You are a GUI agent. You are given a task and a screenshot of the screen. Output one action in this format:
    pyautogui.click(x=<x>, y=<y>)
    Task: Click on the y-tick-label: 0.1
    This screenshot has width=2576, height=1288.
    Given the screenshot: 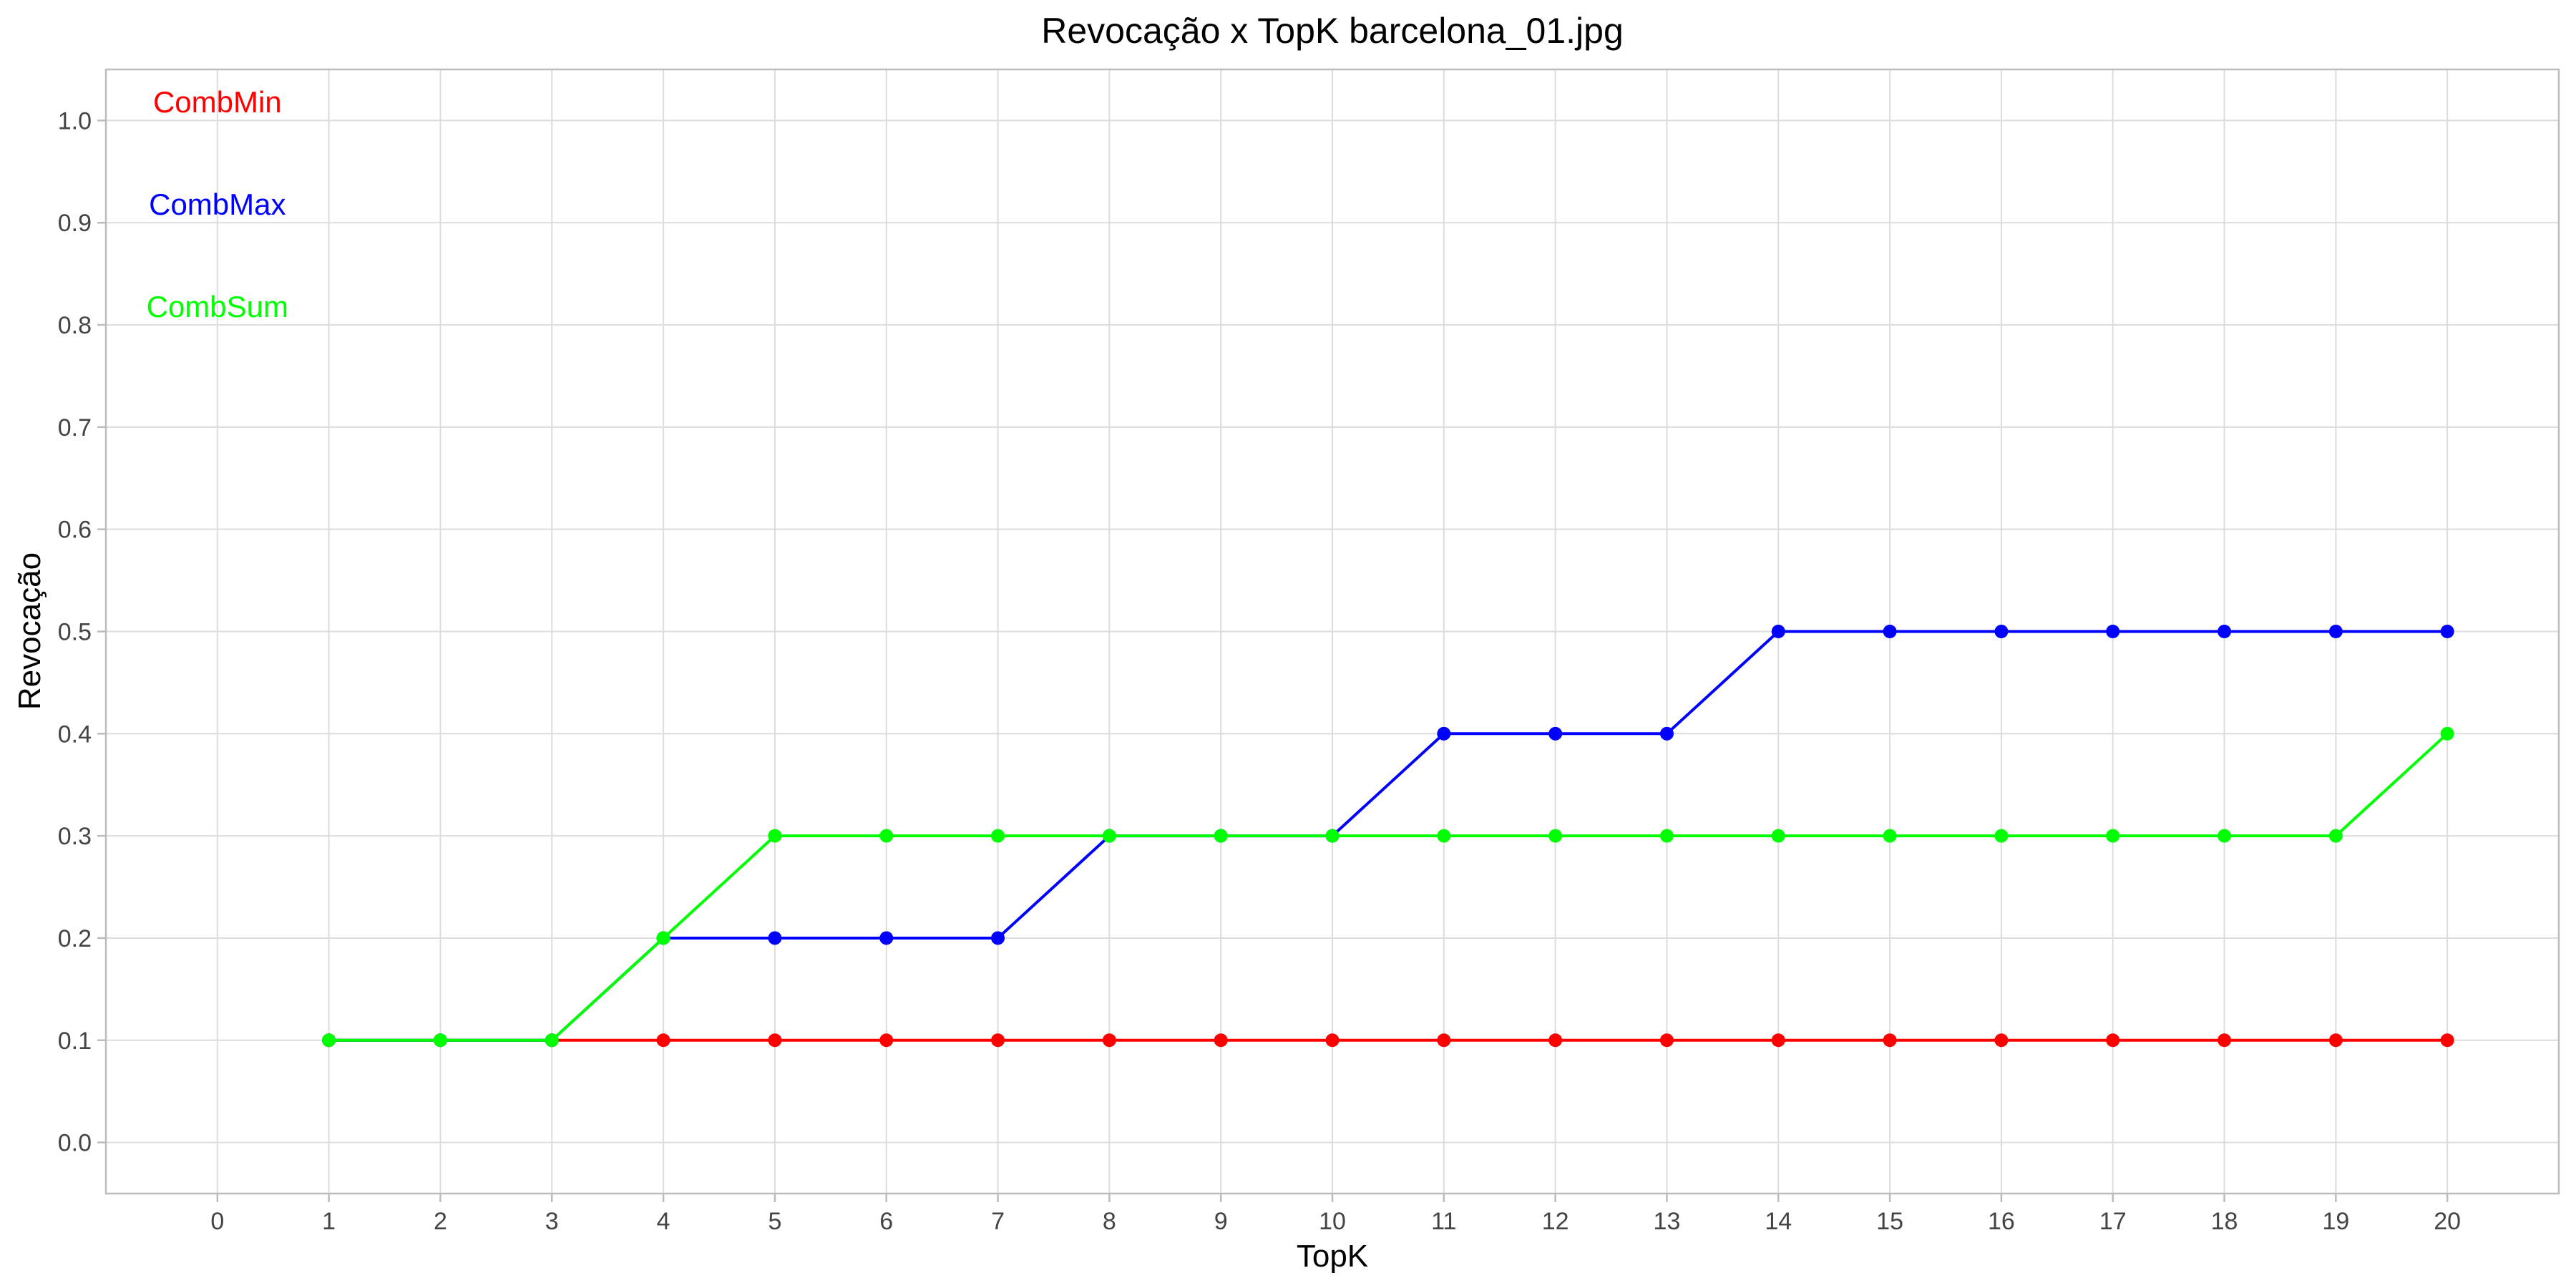 What is the action you would take?
    pyautogui.click(x=75, y=1041)
    